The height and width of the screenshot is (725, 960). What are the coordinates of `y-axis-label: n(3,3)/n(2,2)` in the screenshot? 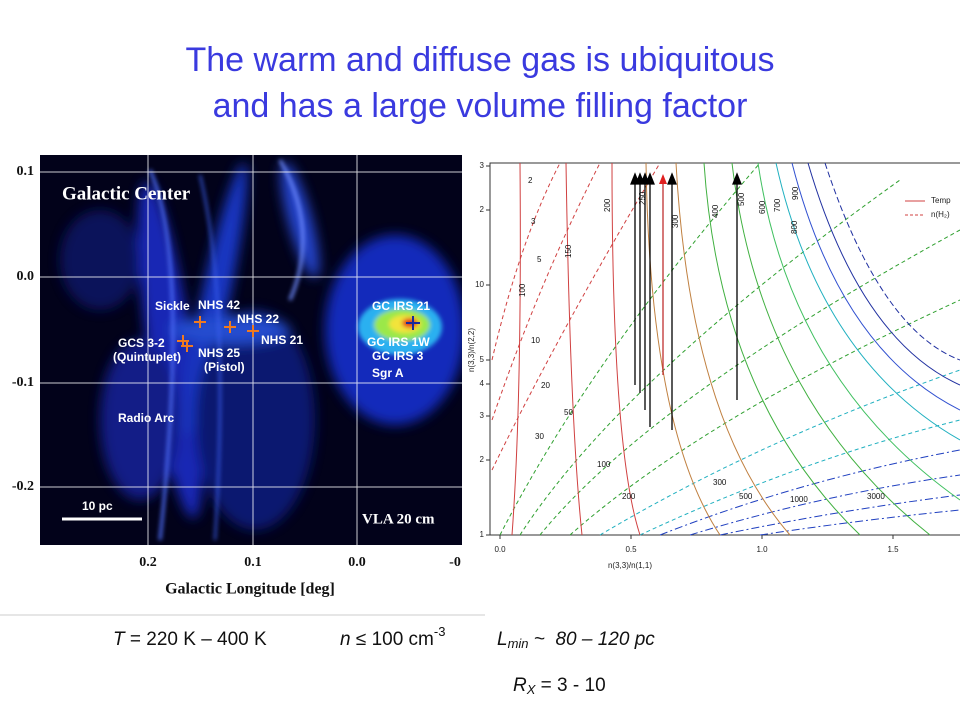 It's located at (471, 350).